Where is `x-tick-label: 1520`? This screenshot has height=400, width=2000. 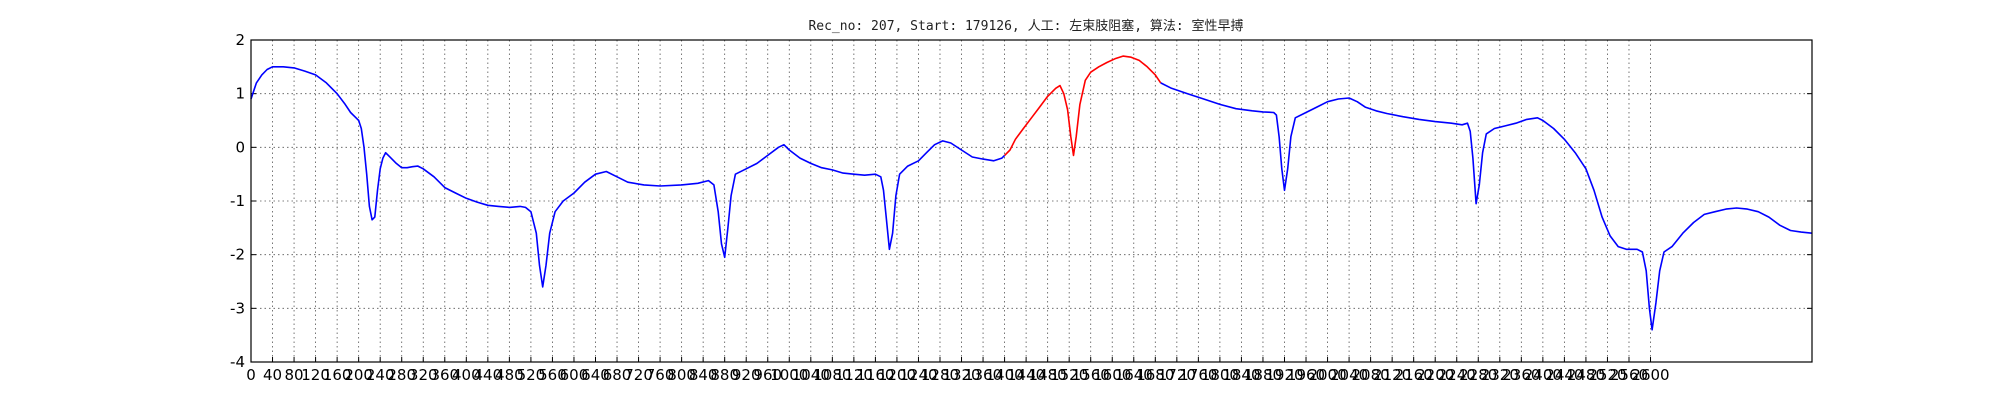
x-tick-label: 1520 is located at coordinates (1069, 375).